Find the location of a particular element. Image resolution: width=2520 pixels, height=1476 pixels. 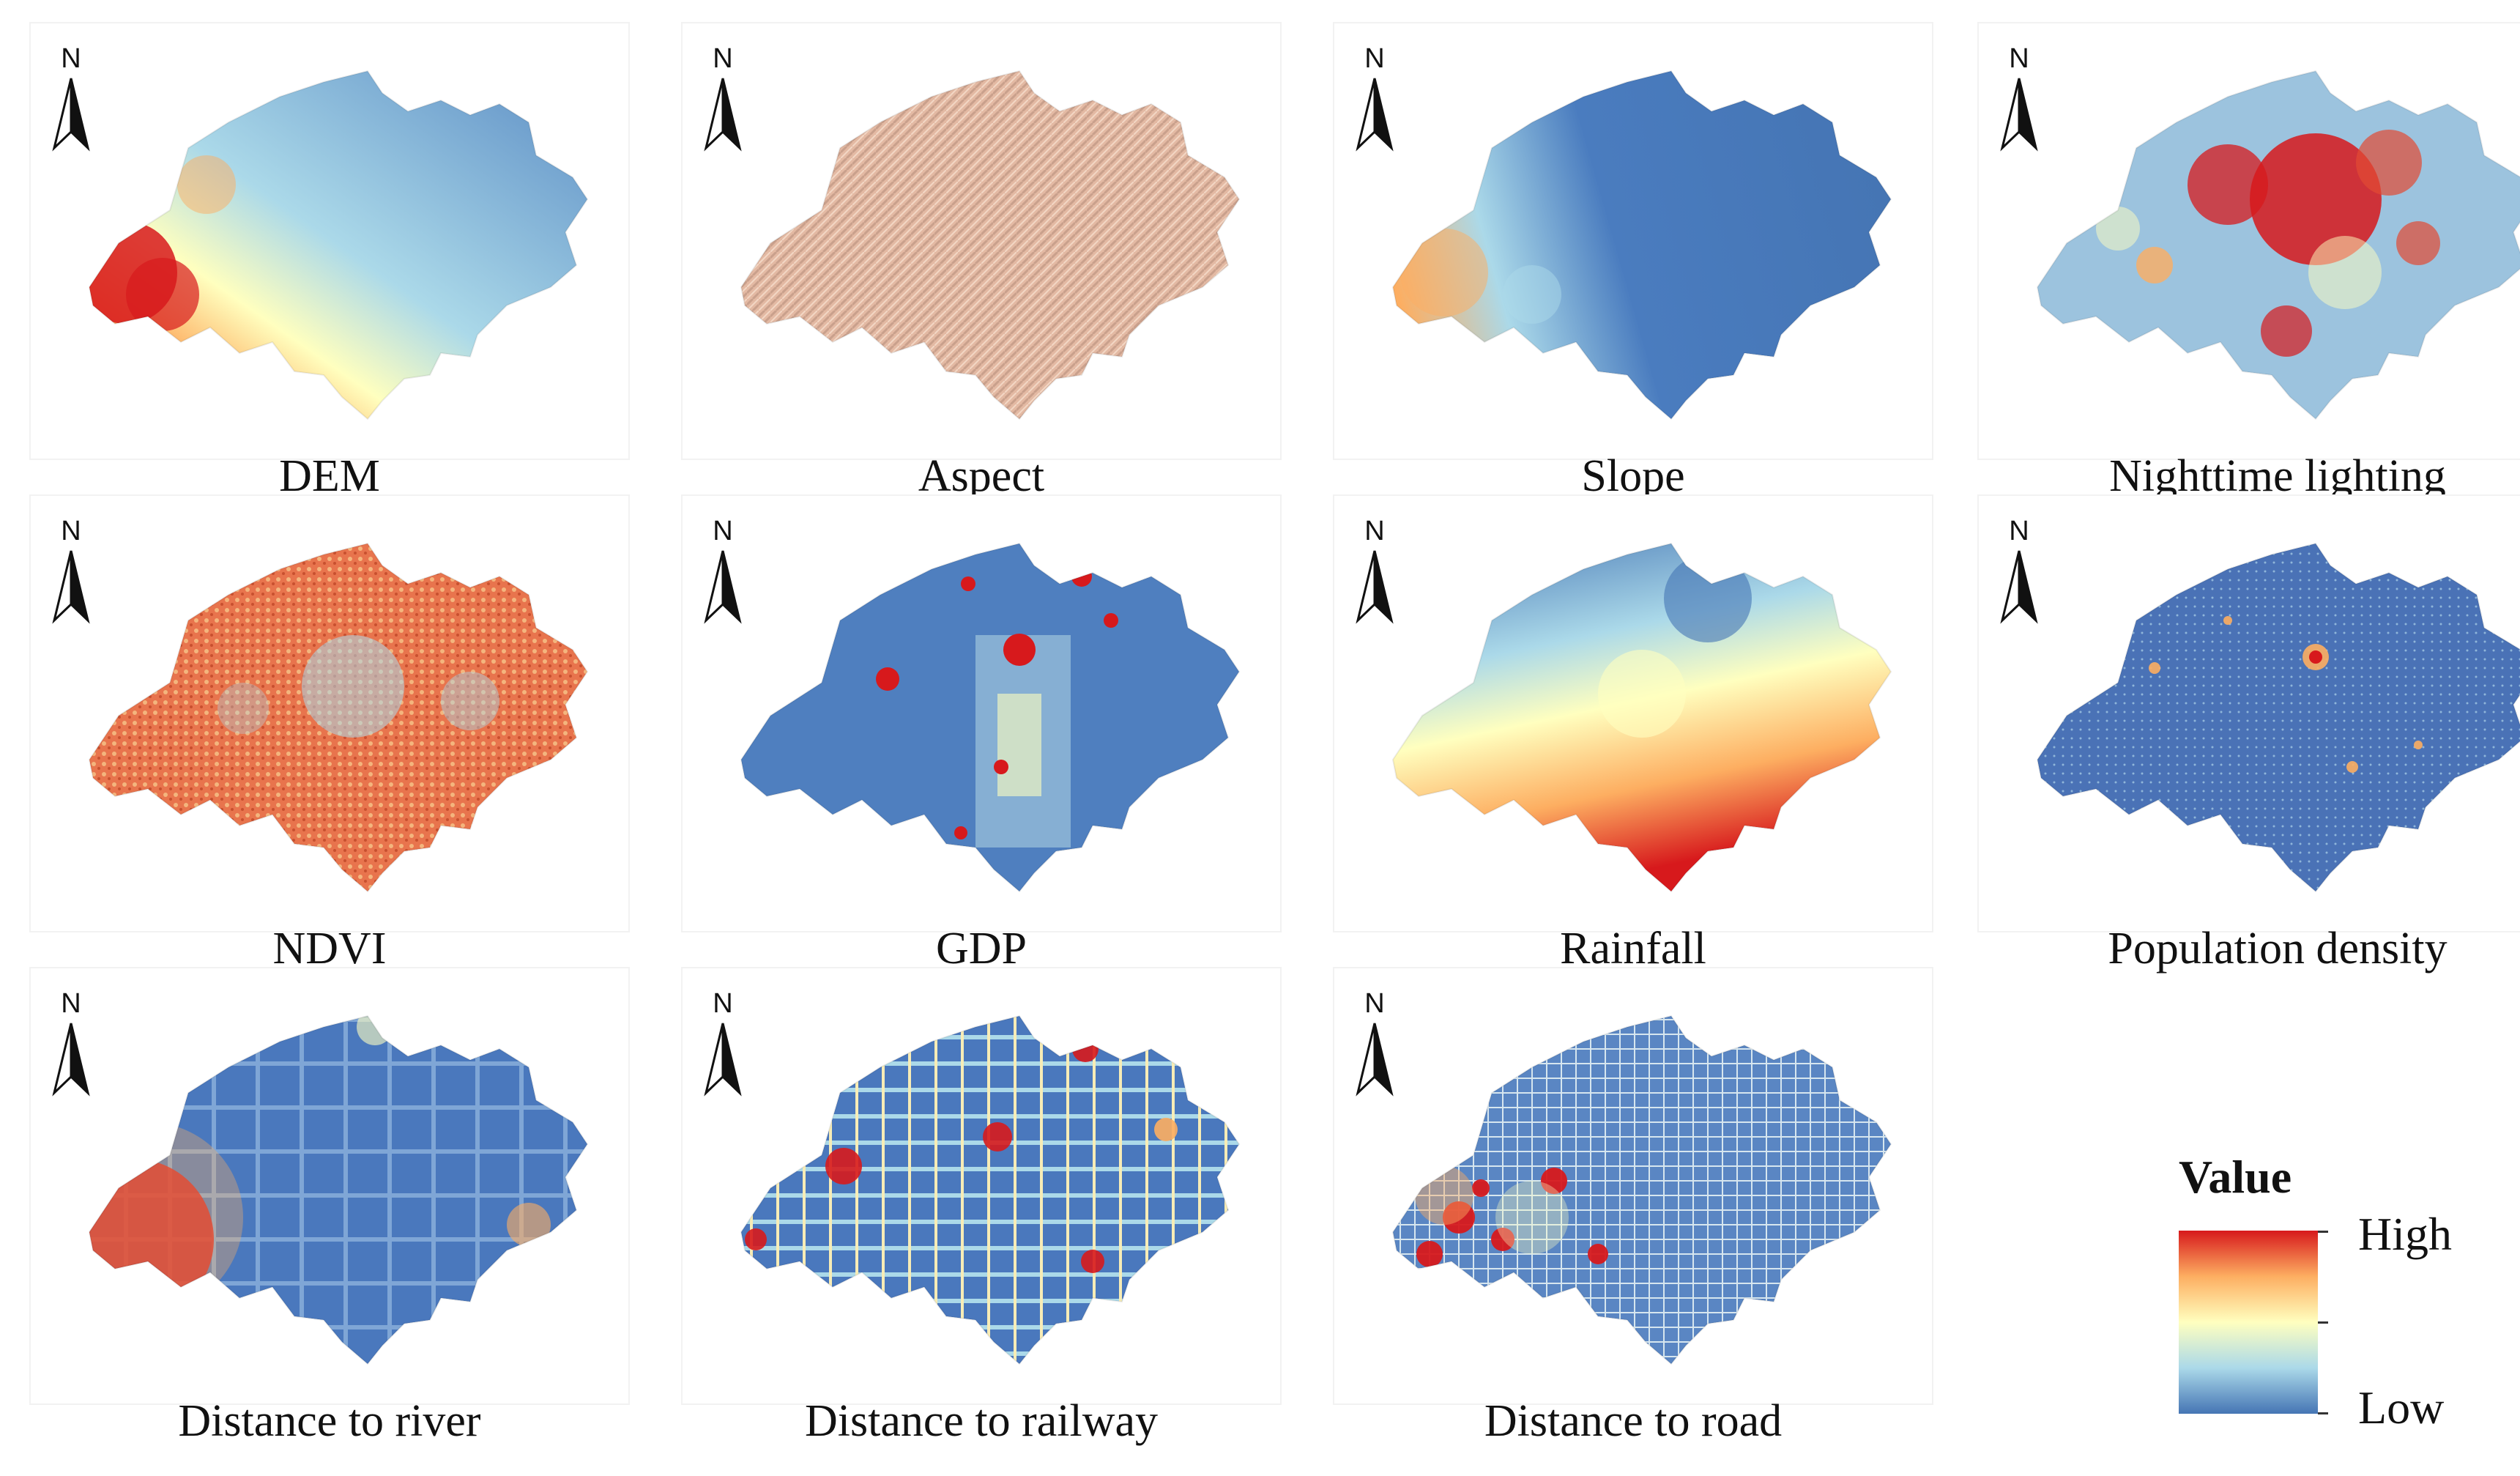

map-caption: Aspect is located at coordinates (981, 476).